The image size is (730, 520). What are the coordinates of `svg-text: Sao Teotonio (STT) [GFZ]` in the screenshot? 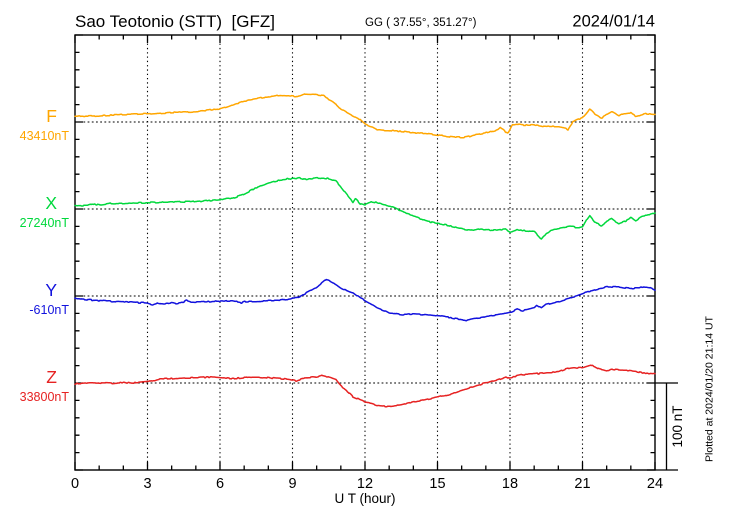 It's located at (175, 21).